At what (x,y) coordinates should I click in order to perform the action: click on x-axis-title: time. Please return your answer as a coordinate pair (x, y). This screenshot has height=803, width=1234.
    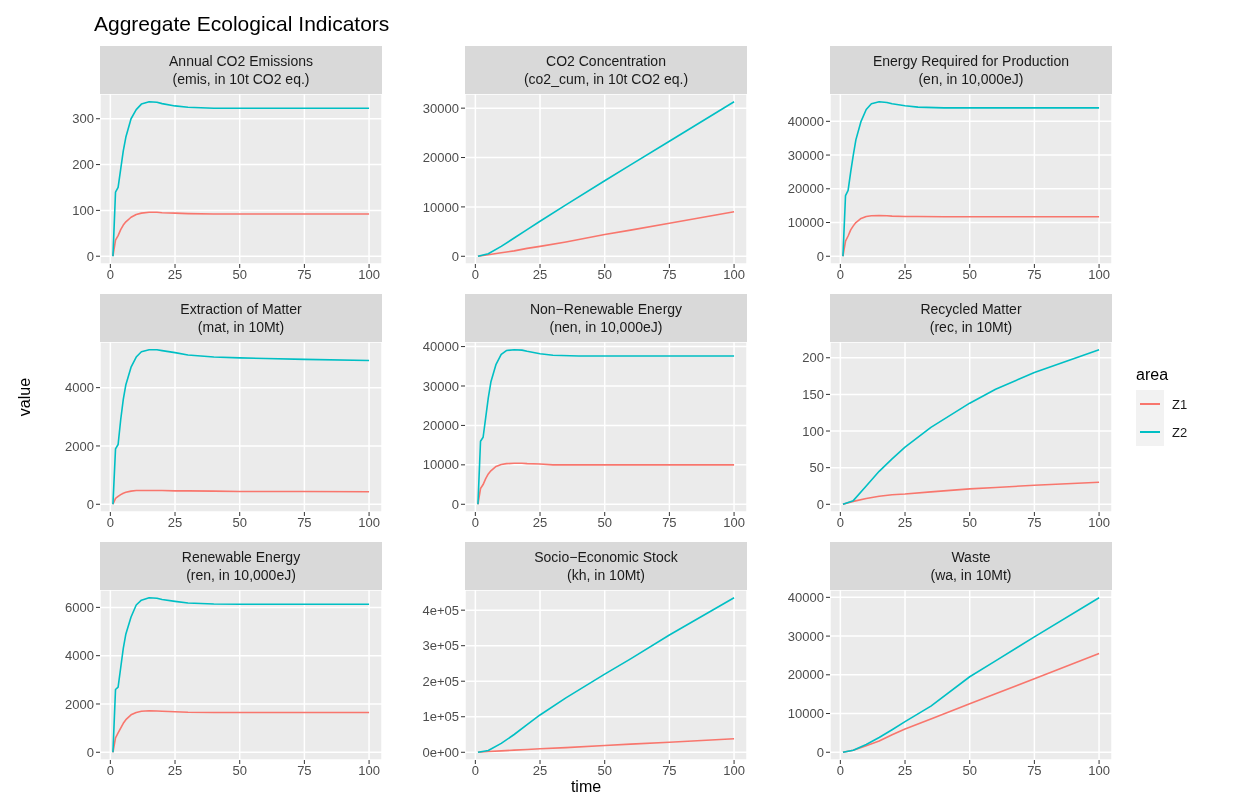
    Looking at the image, I should click on (586, 787).